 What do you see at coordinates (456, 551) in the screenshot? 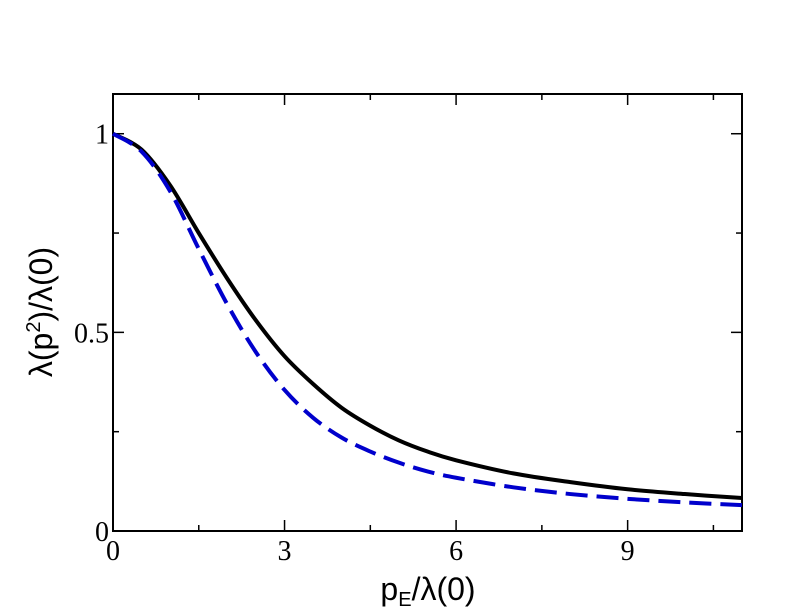
I see `x-tick-label: 6` at bounding box center [456, 551].